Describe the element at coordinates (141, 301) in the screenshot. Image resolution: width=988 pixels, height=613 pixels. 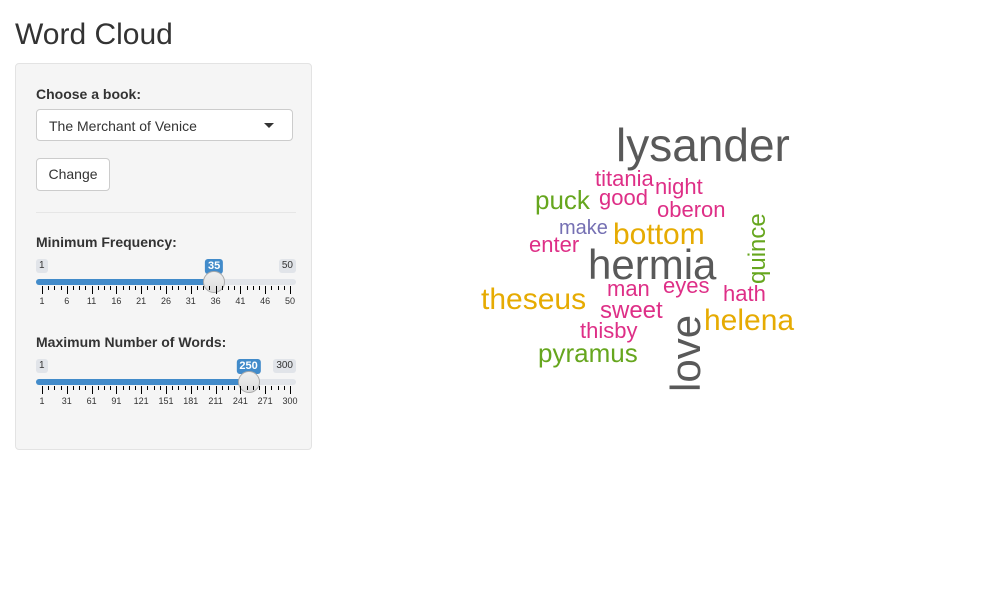
I see `slider-tick-label: 21` at that location.